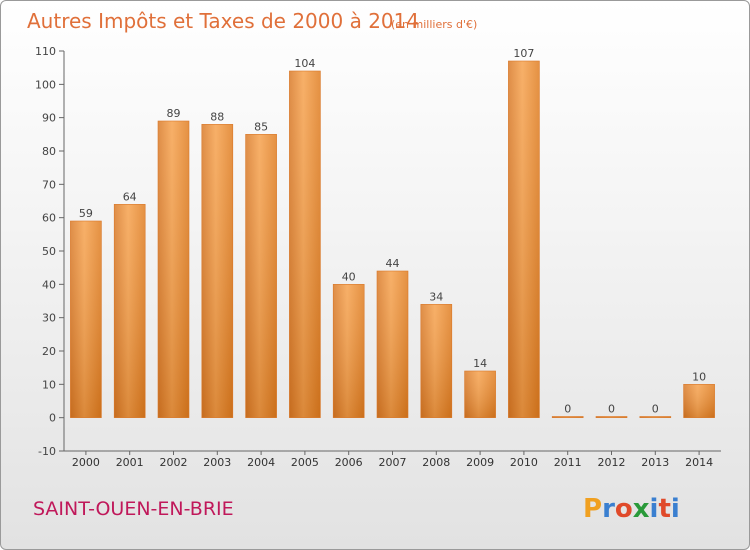 The image size is (750, 550). What do you see at coordinates (524, 462) in the screenshot?
I see `x-tick-label: 2010` at bounding box center [524, 462].